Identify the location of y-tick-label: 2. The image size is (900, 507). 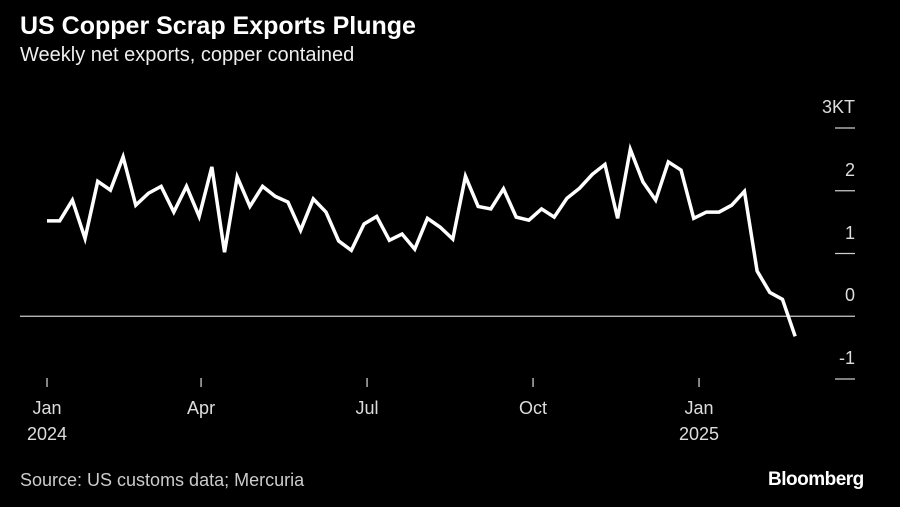
(849, 169).